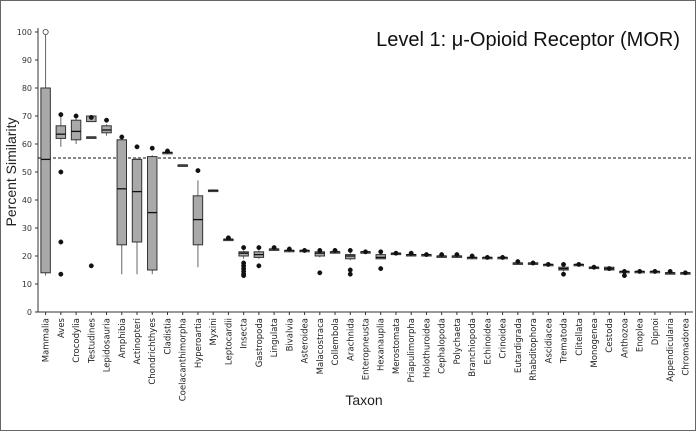 This screenshot has height=432, width=697. Describe the element at coordinates (488, 341) in the screenshot. I see `x-tick-label: Echinoidea` at that location.